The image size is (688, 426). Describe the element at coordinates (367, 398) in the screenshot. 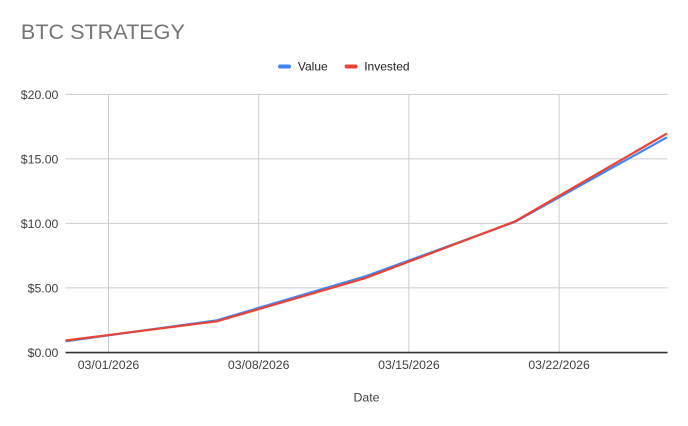

I see `svg-text: Date` at that location.